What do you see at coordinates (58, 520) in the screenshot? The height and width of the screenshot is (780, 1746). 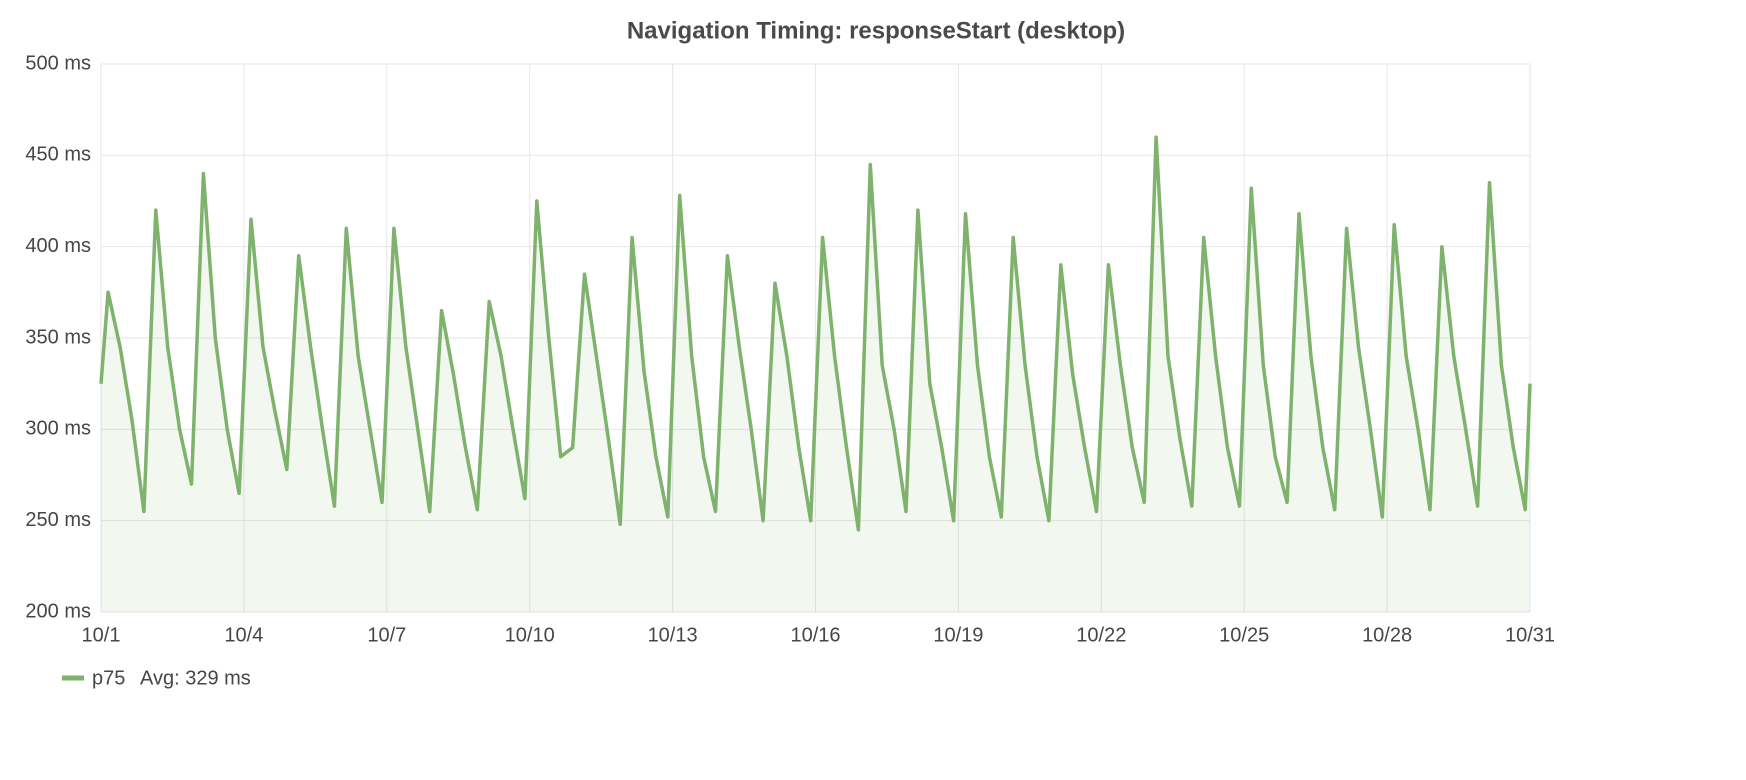 I see `y-tick-label: 250 ms` at bounding box center [58, 520].